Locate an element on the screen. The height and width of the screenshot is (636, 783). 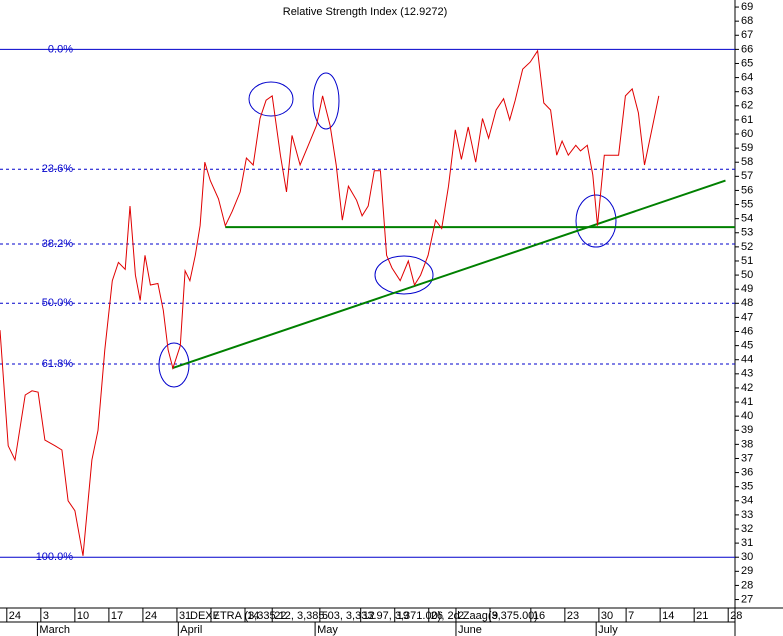
y-tick-label: 60 is located at coordinates (747, 134).